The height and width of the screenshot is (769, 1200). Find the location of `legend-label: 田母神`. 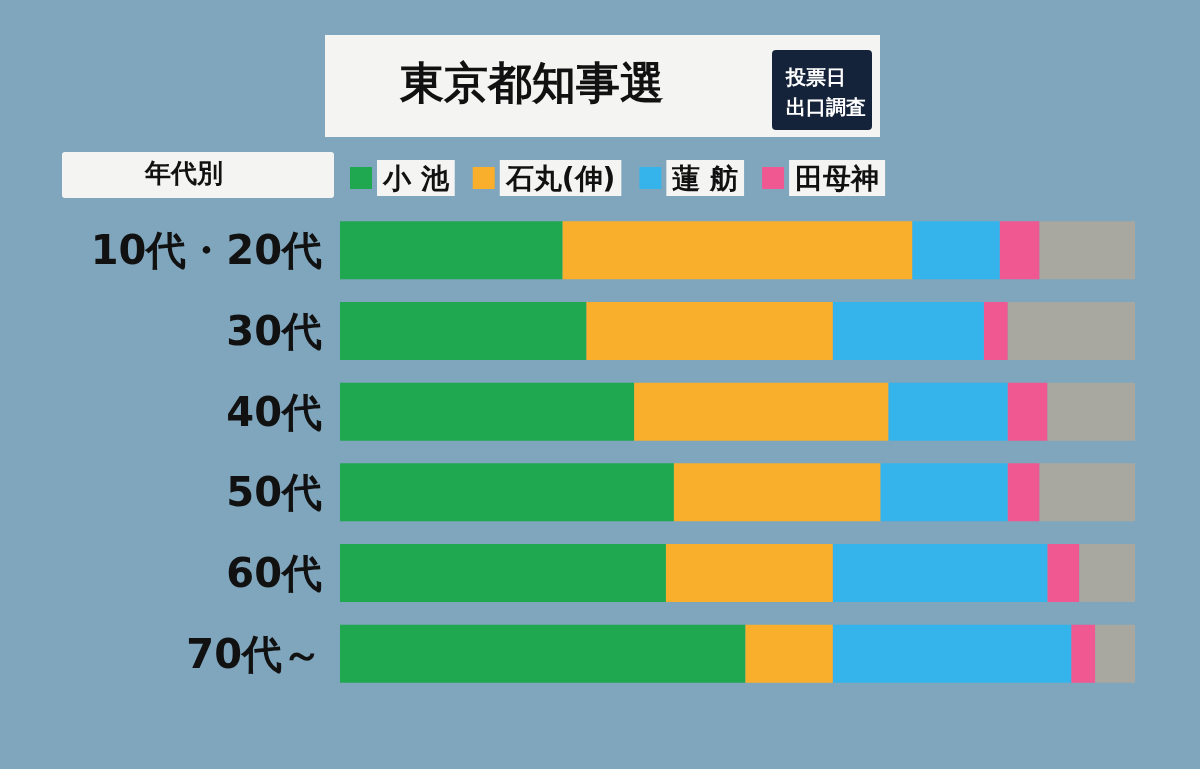

legend-label: 田母神 is located at coordinates (837, 178).